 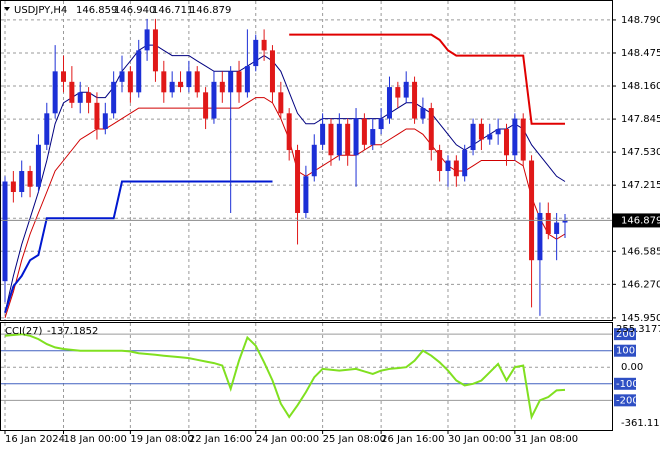 What do you see at coordinates (354, 439) in the screenshot?
I see `x-tick-label: 25 Jan 08:00` at bounding box center [354, 439].